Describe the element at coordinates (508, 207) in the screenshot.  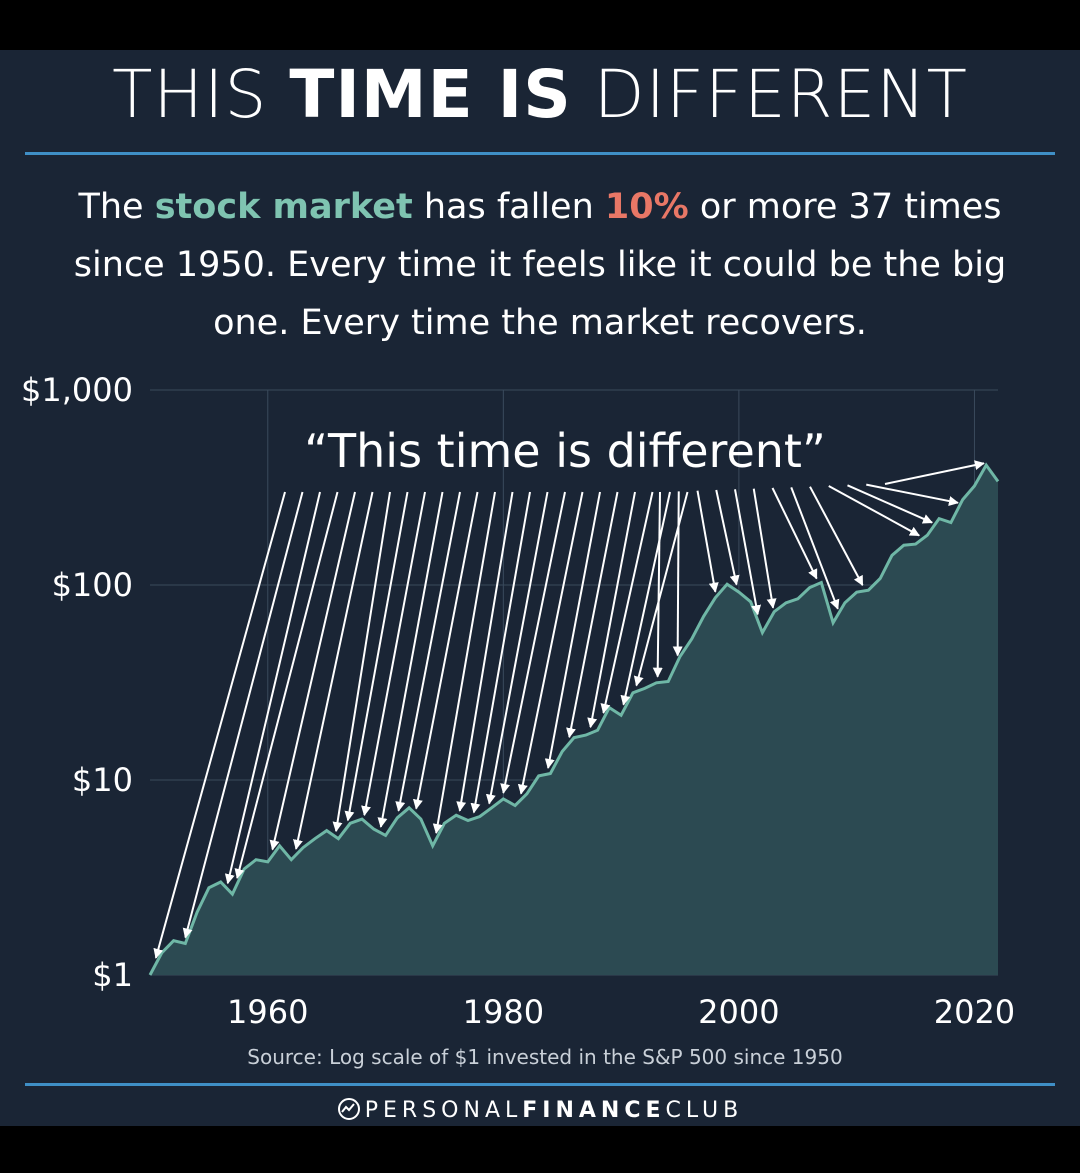
I see `subtitle-text-2: has fallen` at that location.